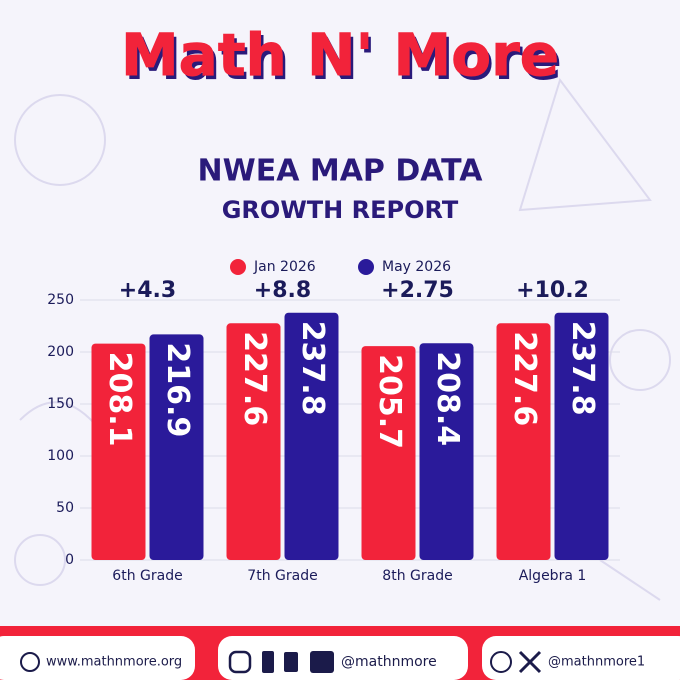 This screenshot has height=680, width=680. I want to click on y-tick-label: 100, so click(60, 456).